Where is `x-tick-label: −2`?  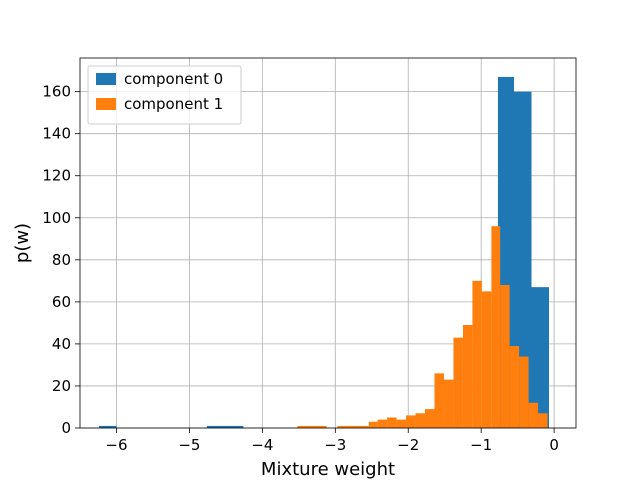 x-tick-label: −2 is located at coordinates (408, 445).